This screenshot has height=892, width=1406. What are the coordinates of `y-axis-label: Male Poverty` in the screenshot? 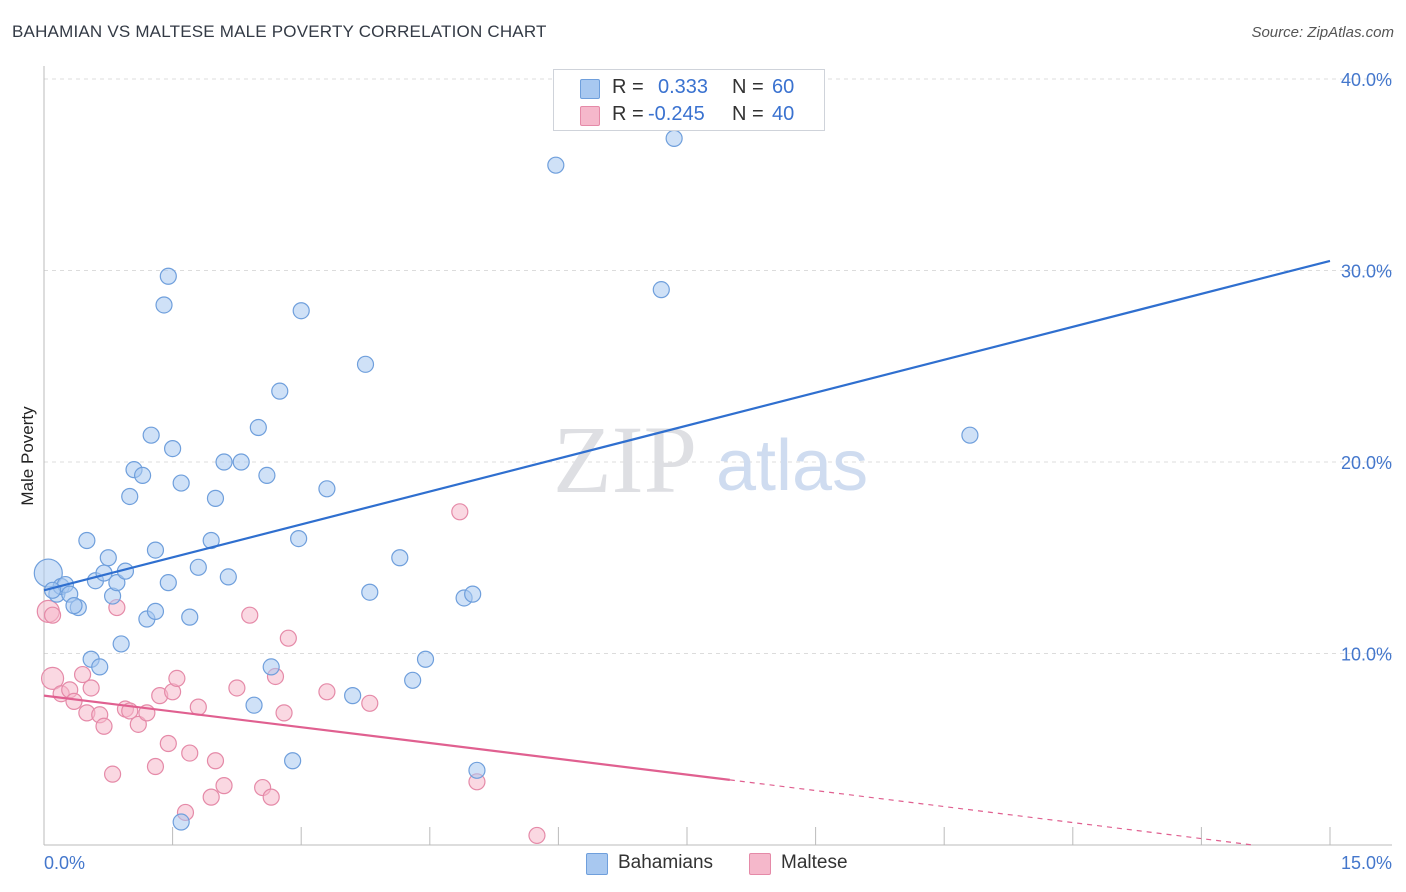 It's located at (27, 456).